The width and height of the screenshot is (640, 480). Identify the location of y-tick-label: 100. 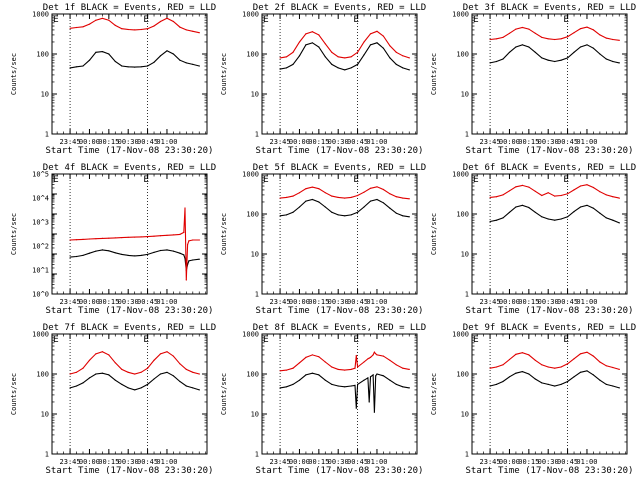
(42, 375).